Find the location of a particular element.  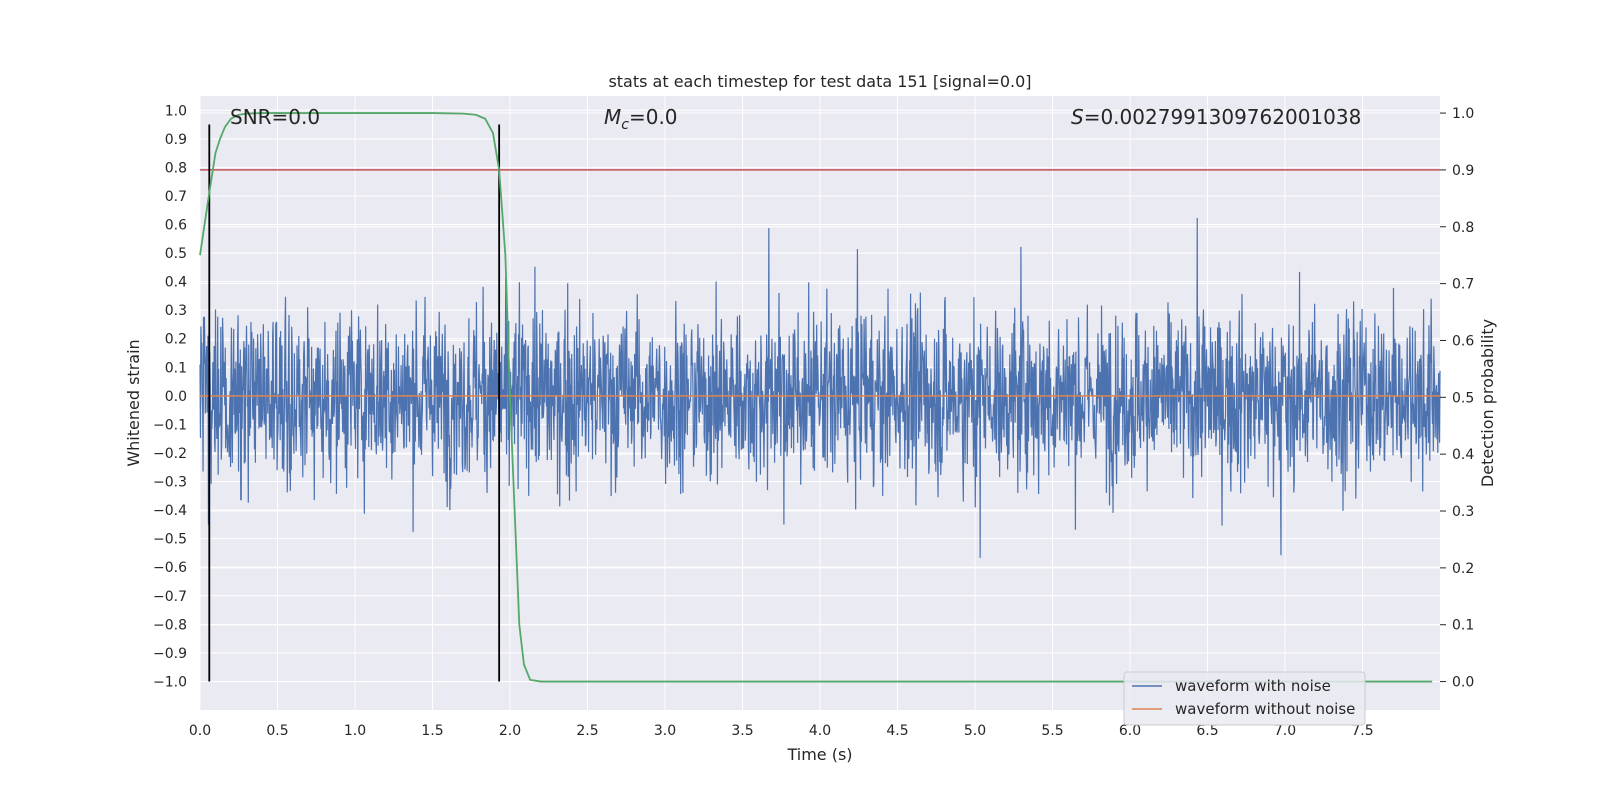

legend-label-clean: waveform without noise is located at coordinates (1265, 709).